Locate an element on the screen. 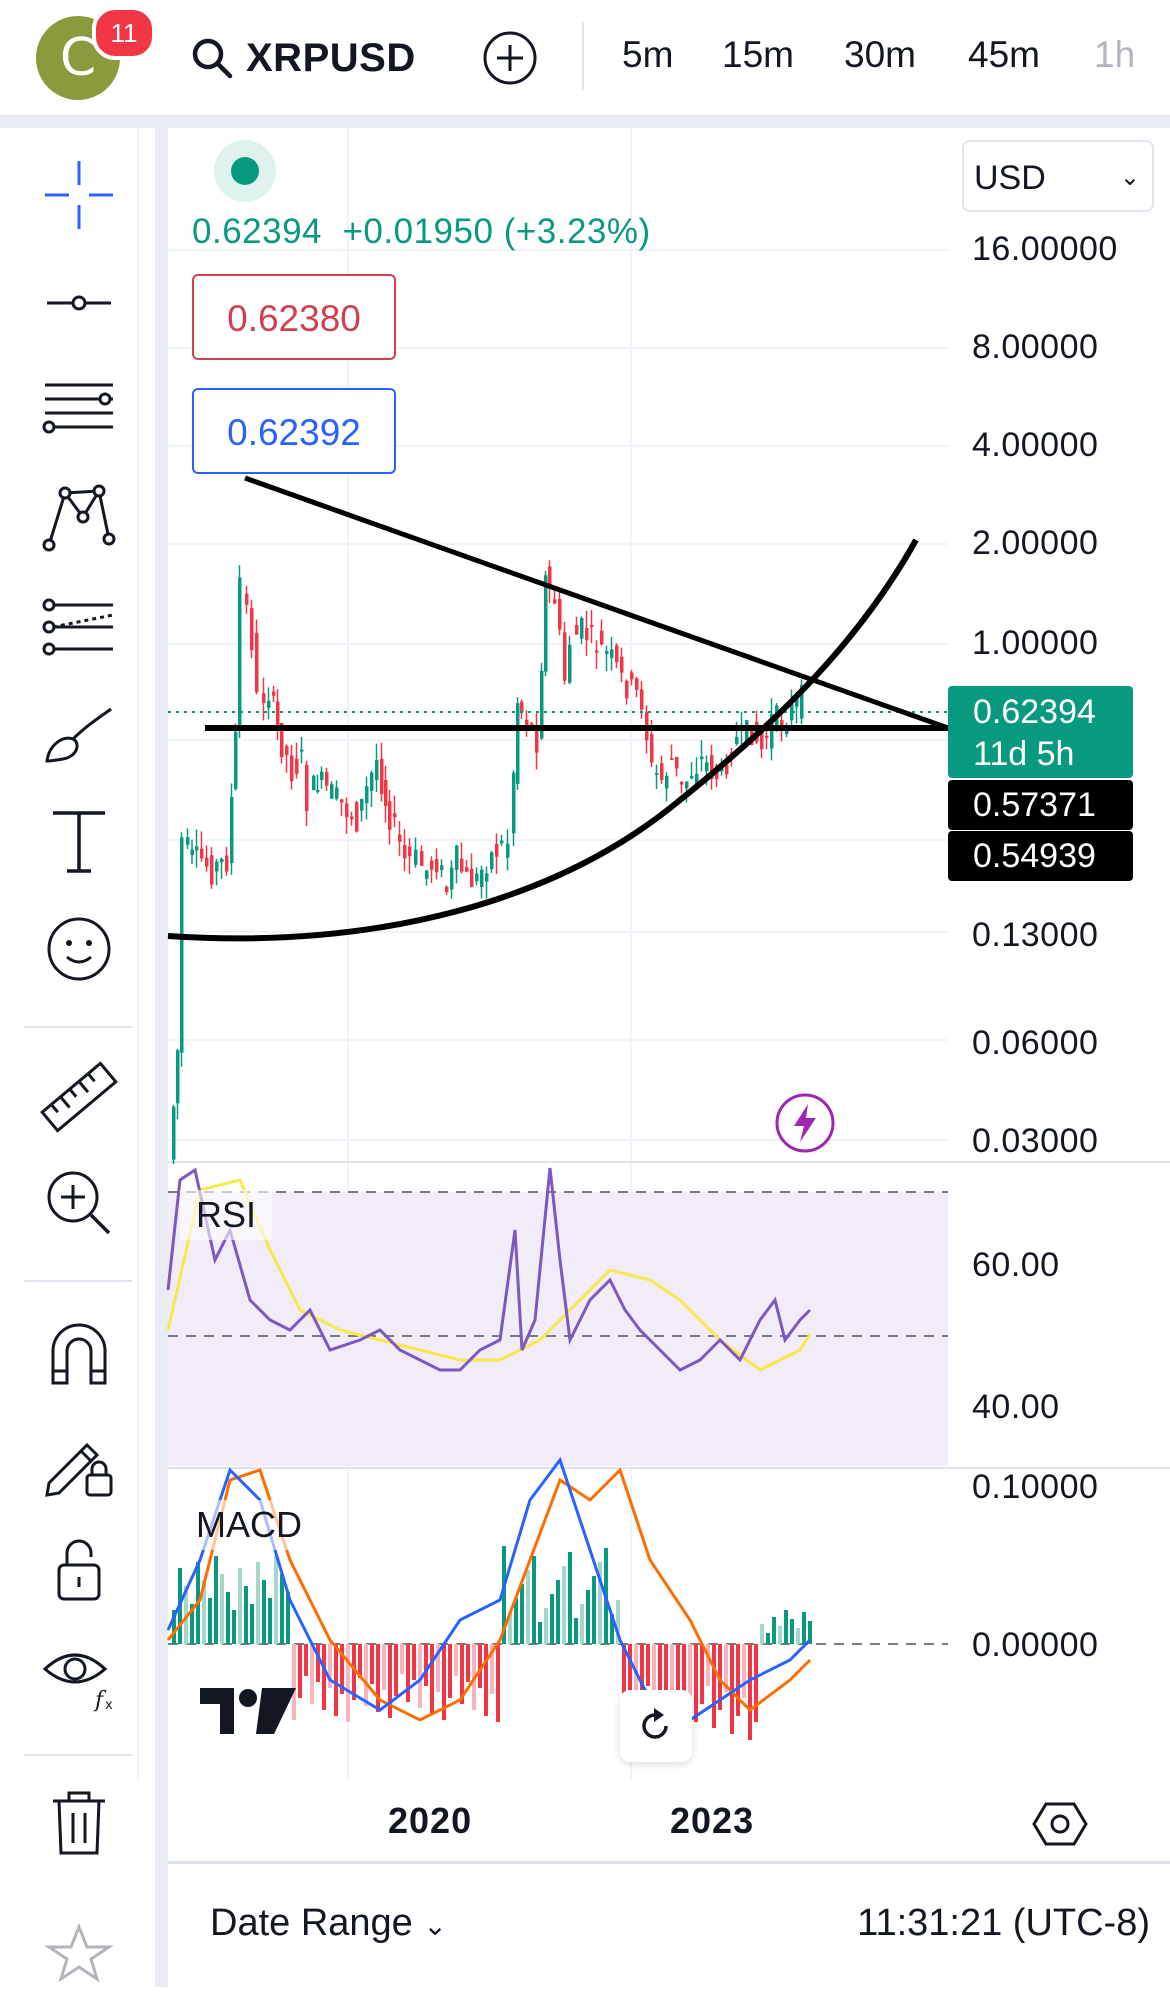  macd-label: MACD is located at coordinates (249, 1525).